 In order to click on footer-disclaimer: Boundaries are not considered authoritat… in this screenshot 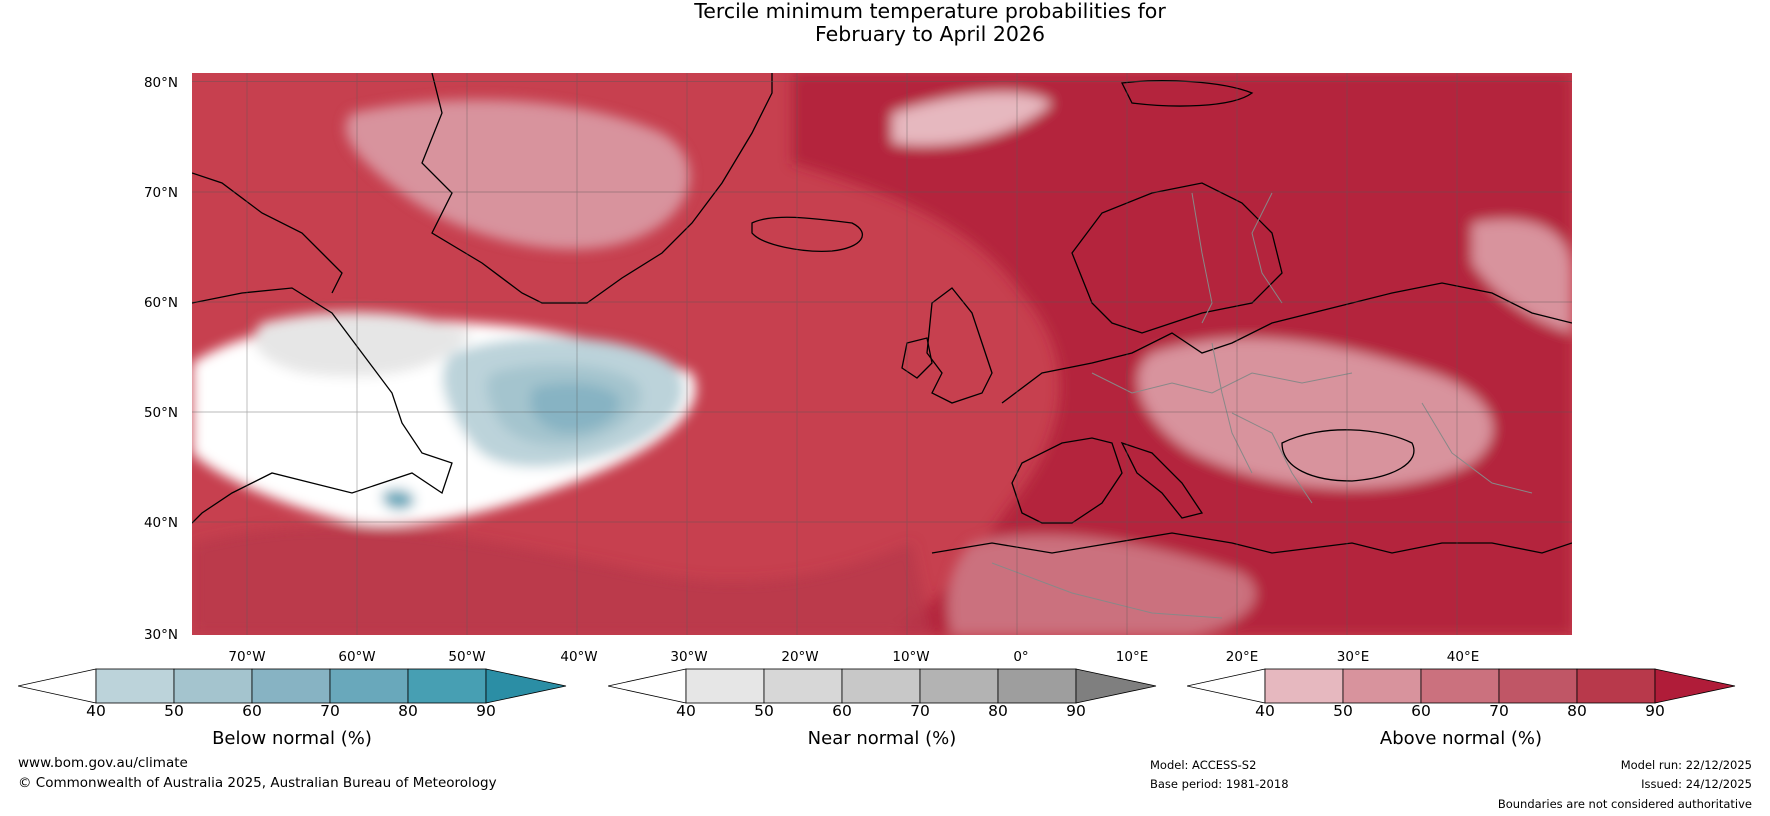, I will do `click(1624, 804)`.